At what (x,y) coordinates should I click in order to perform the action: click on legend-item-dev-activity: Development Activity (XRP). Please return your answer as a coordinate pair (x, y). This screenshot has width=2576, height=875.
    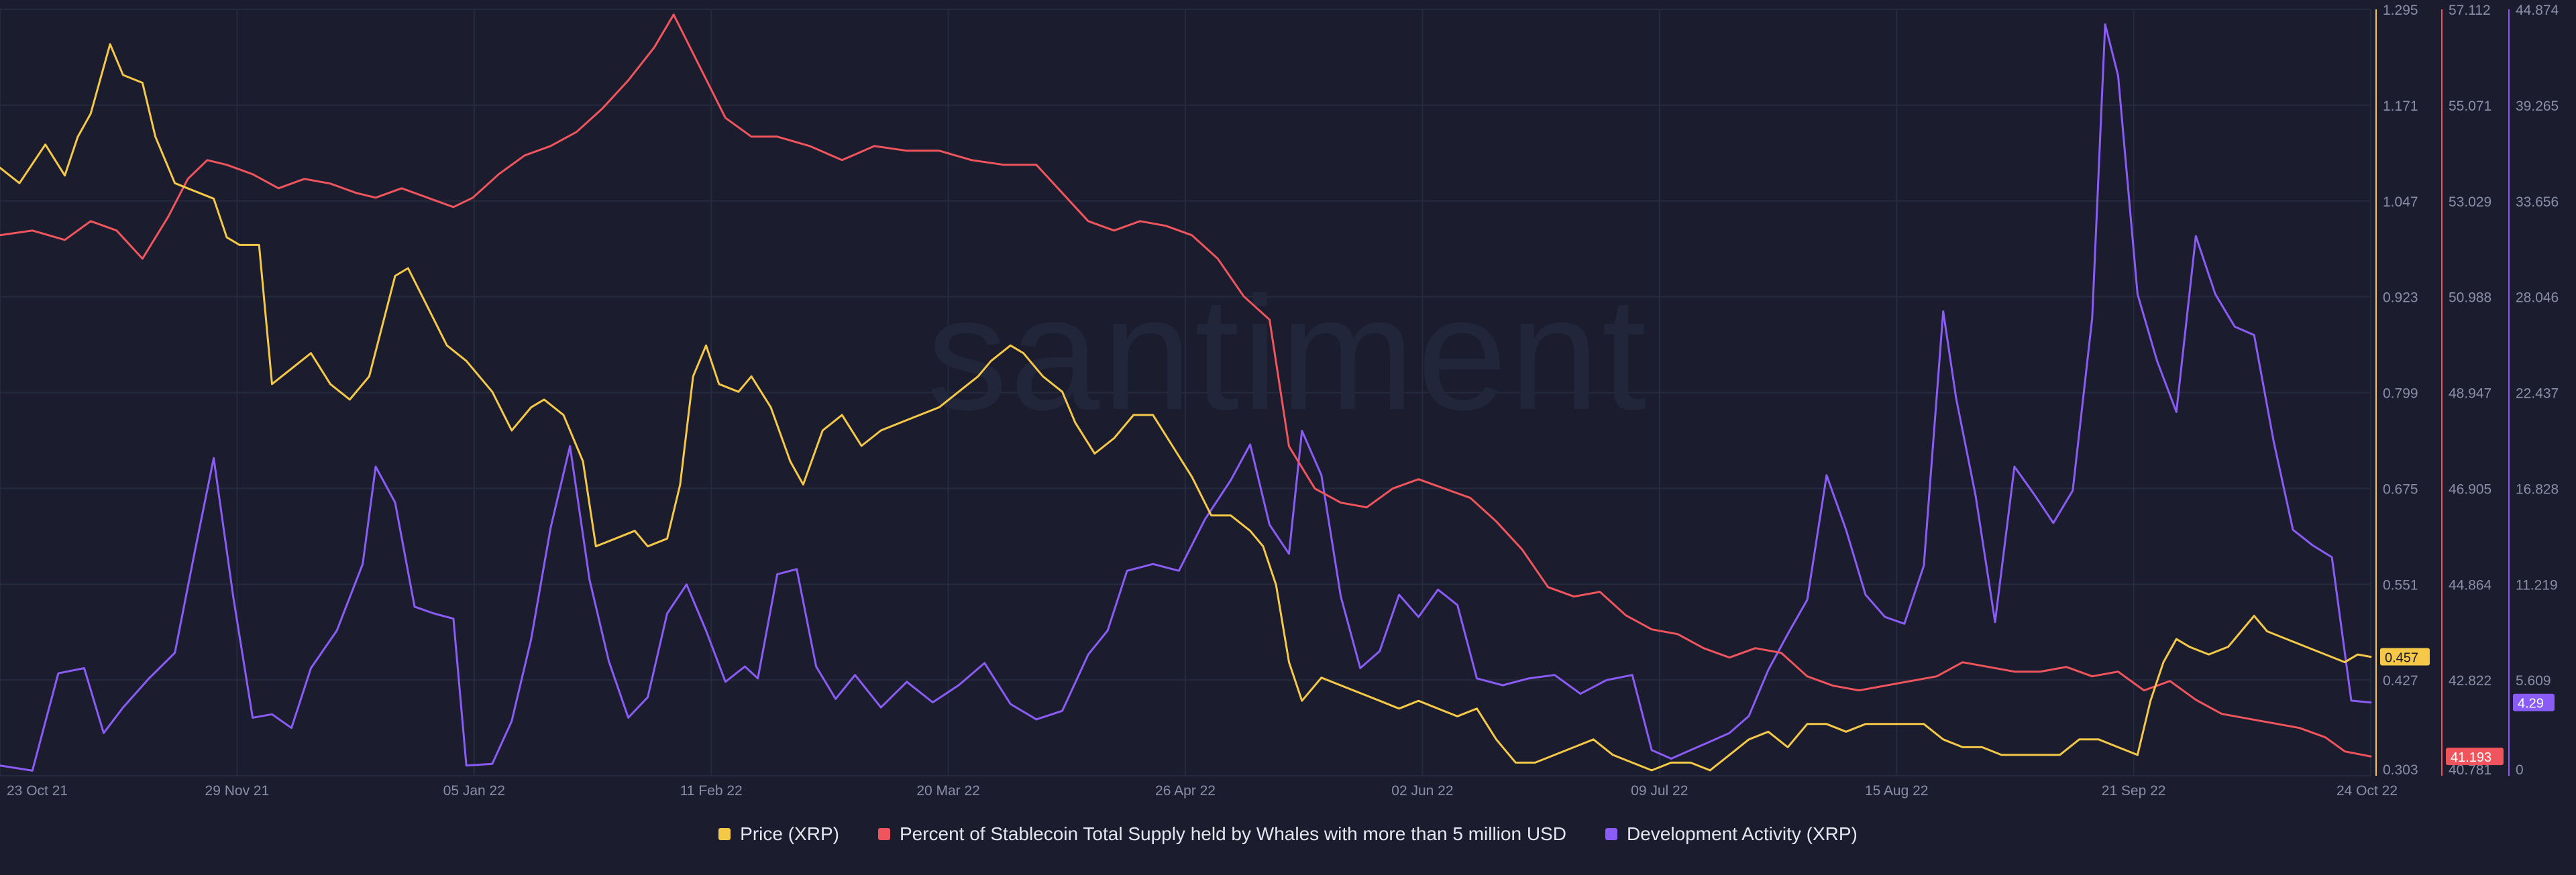
    Looking at the image, I should click on (1731, 834).